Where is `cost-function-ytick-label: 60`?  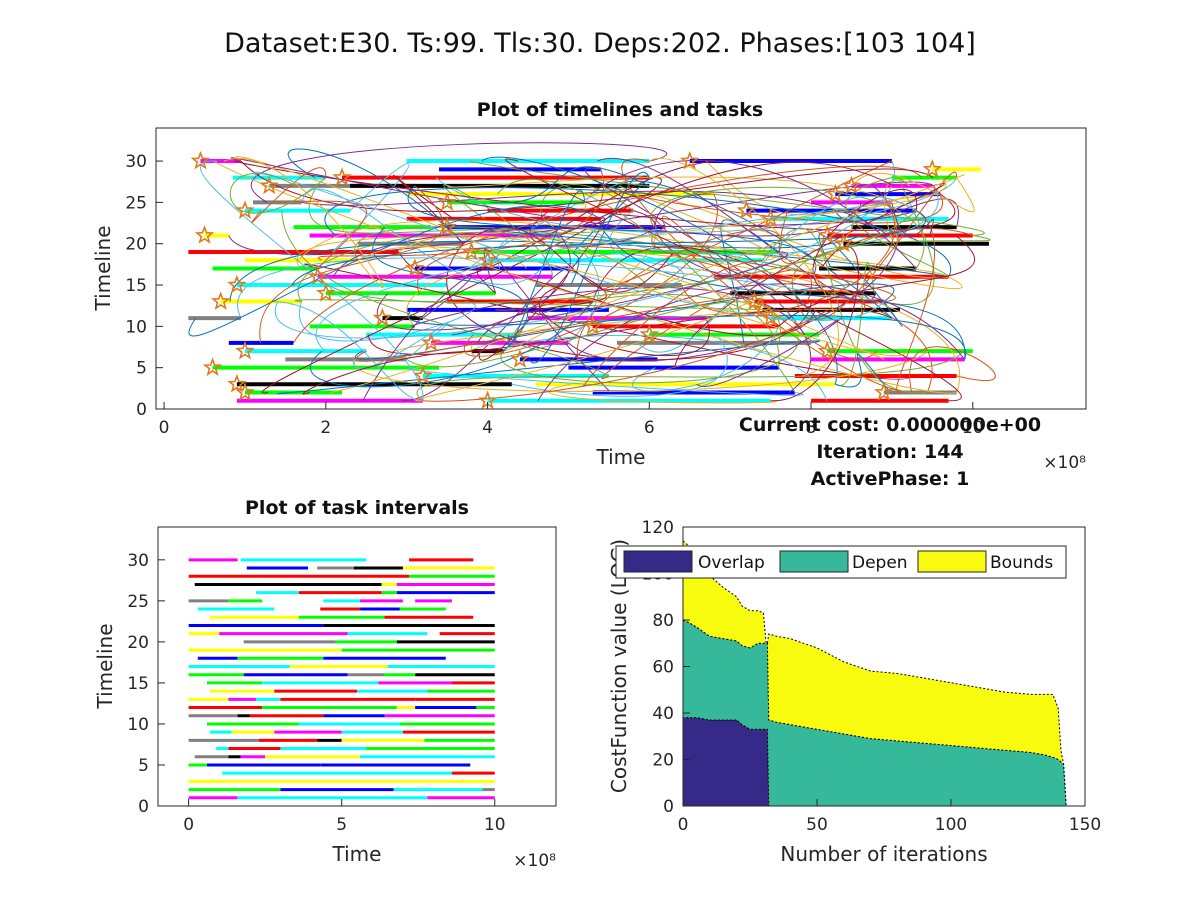 cost-function-ytick-label: 60 is located at coordinates (663, 668).